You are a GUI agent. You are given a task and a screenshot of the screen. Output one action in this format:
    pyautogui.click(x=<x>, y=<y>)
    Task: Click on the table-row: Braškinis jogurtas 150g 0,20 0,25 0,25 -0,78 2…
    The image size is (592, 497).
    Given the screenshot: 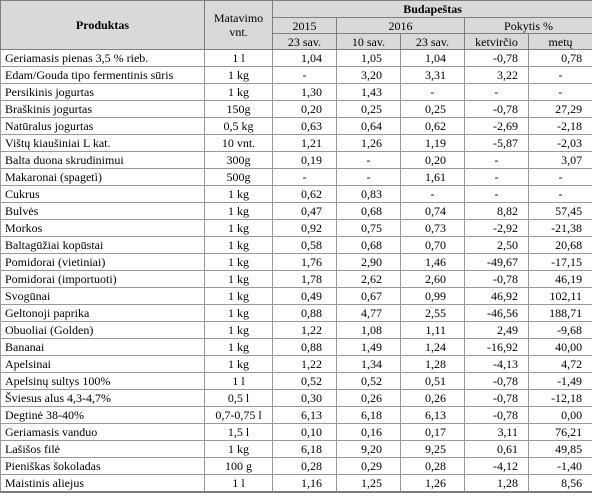 What is the action you would take?
    pyautogui.click(x=296, y=109)
    